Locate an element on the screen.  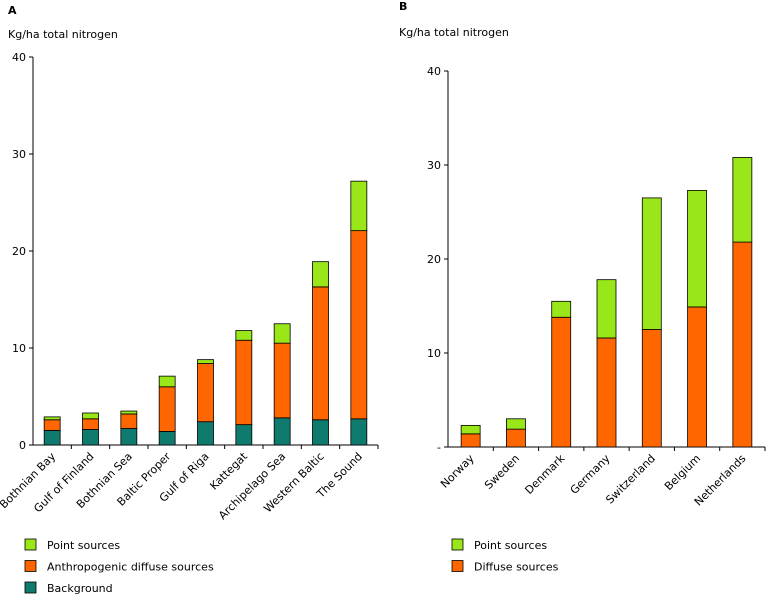
bar-point-sources-norway is located at coordinates (470, 429).